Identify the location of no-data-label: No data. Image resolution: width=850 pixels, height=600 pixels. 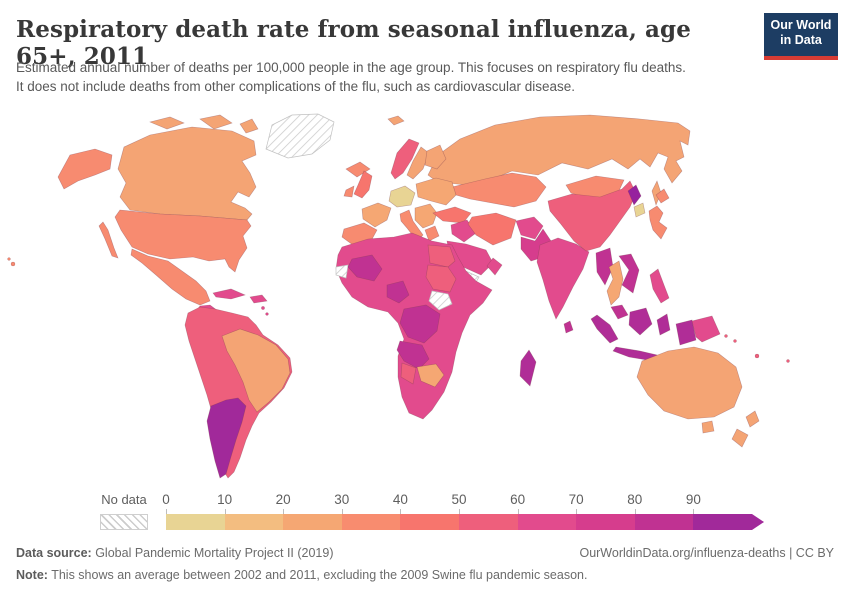
(124, 499).